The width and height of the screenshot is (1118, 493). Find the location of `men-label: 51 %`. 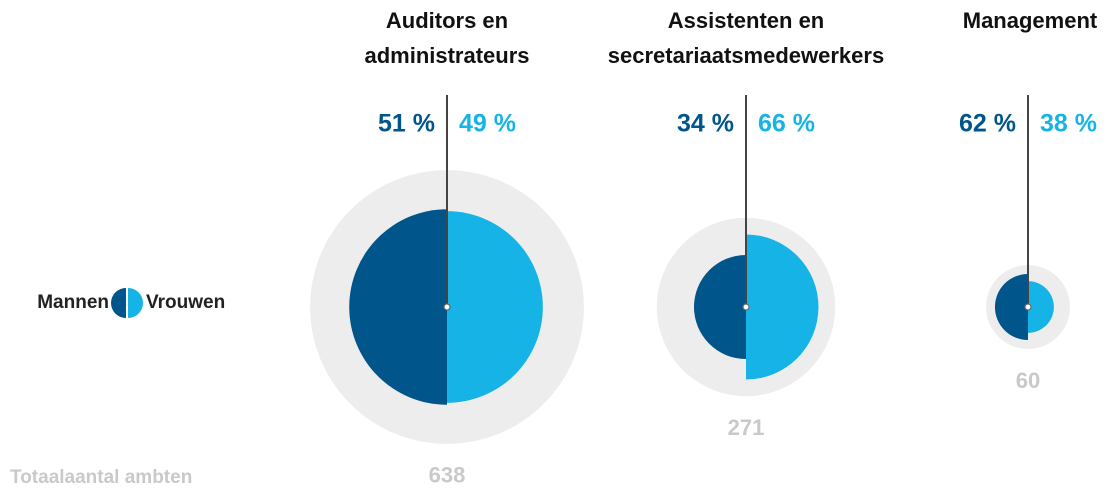

men-label: 51 % is located at coordinates (406, 124).